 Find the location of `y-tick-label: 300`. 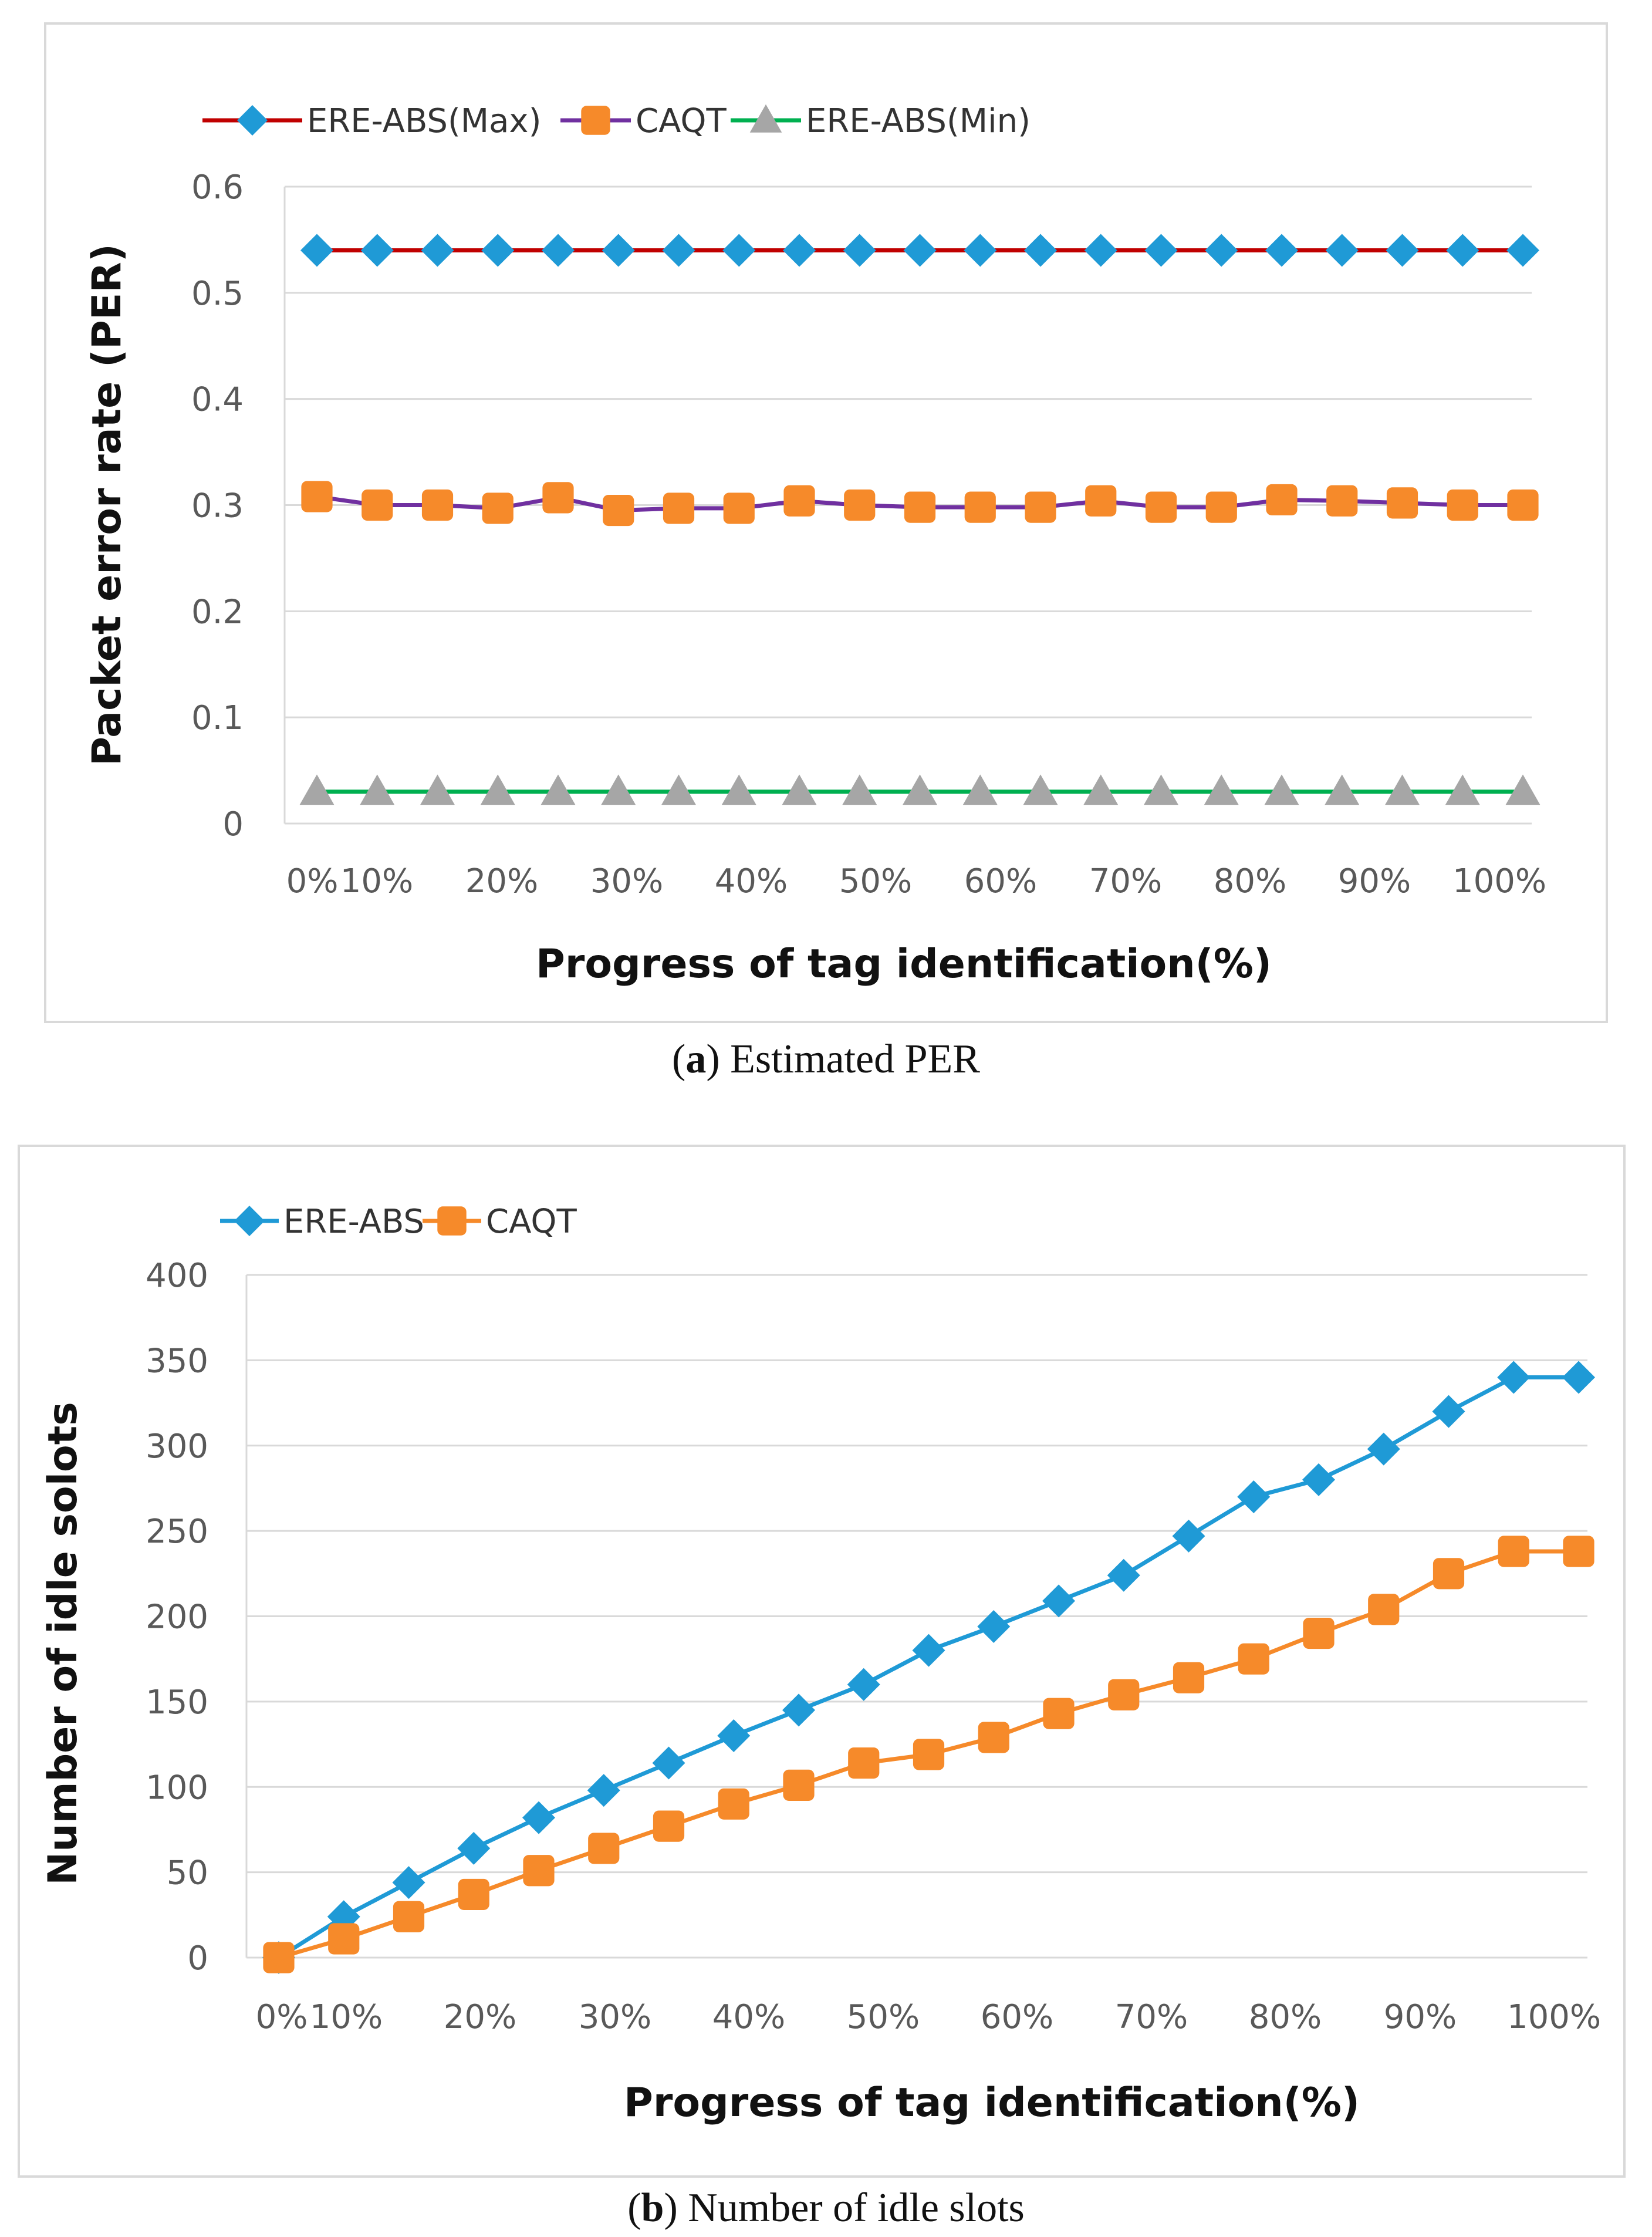

y-tick-label: 300 is located at coordinates (177, 1447).